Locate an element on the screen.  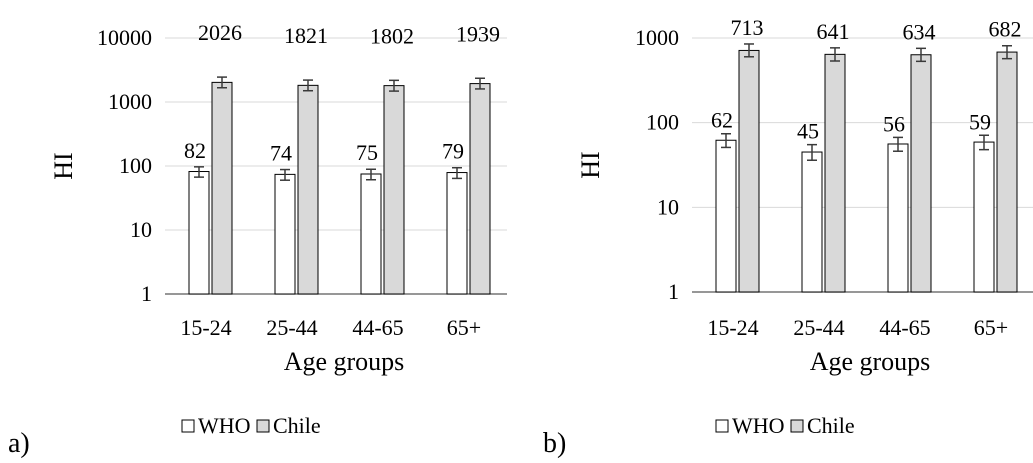
data-label: 62 is located at coordinates (722, 120).